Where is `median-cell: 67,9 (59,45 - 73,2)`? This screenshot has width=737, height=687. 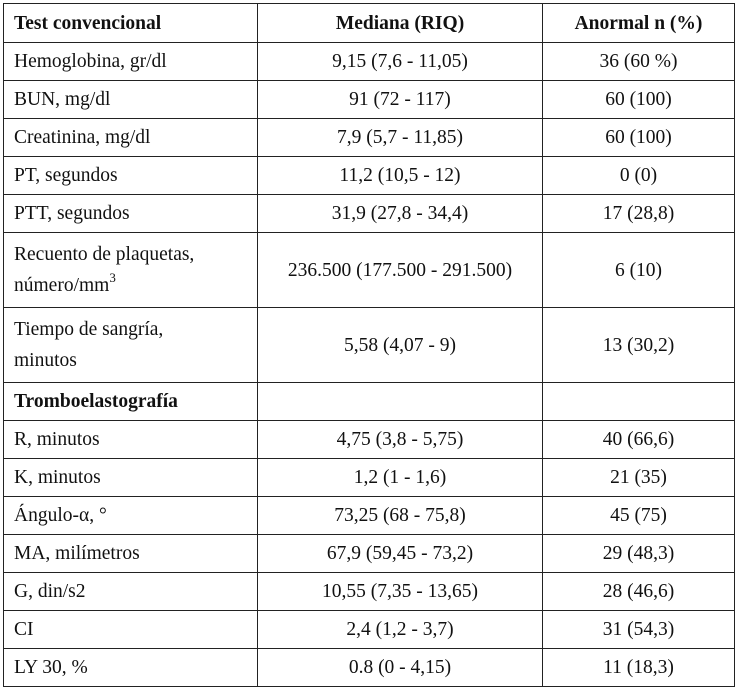 median-cell: 67,9 (59,45 - 73,2) is located at coordinates (400, 553).